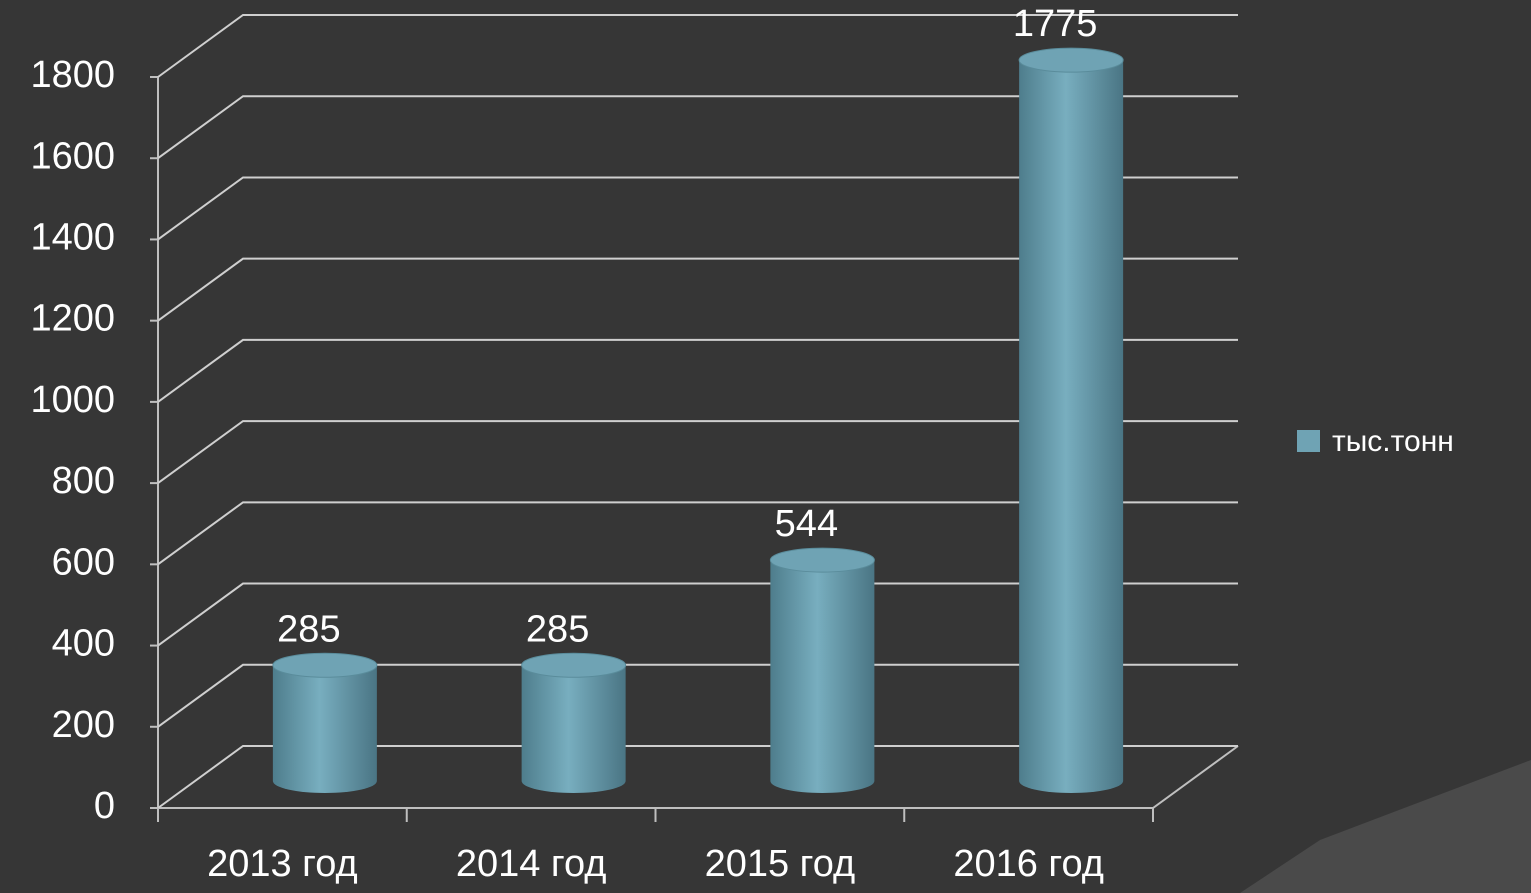  I want to click on x-tick-label: 2016 год, so click(1028, 864).